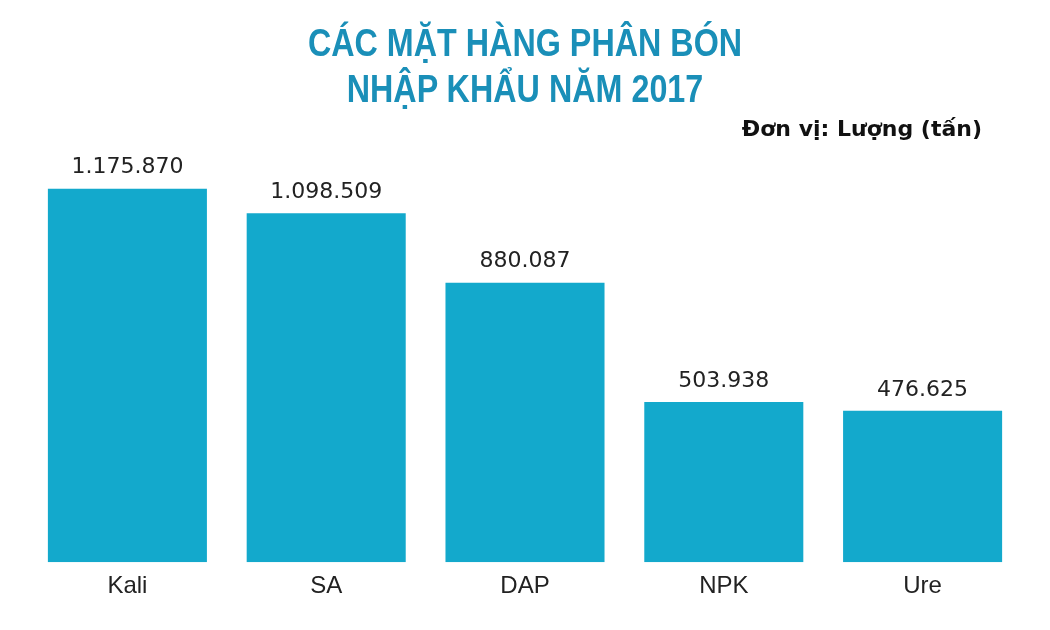 The height and width of the screenshot is (630, 1050). I want to click on x-tick-label: Ure, so click(922, 585).